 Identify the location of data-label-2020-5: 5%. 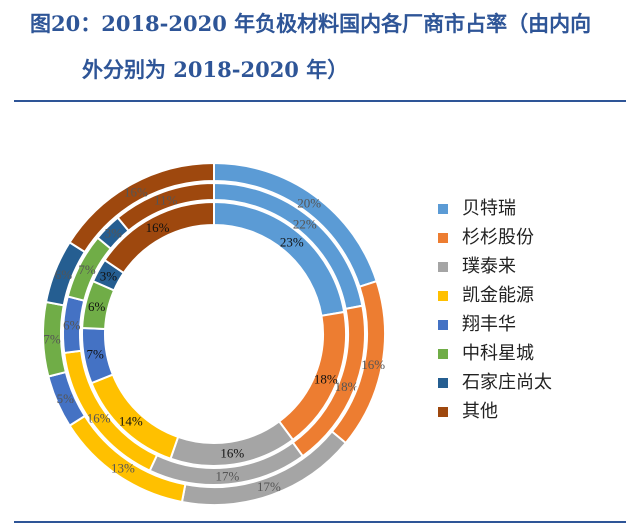
(66, 398).